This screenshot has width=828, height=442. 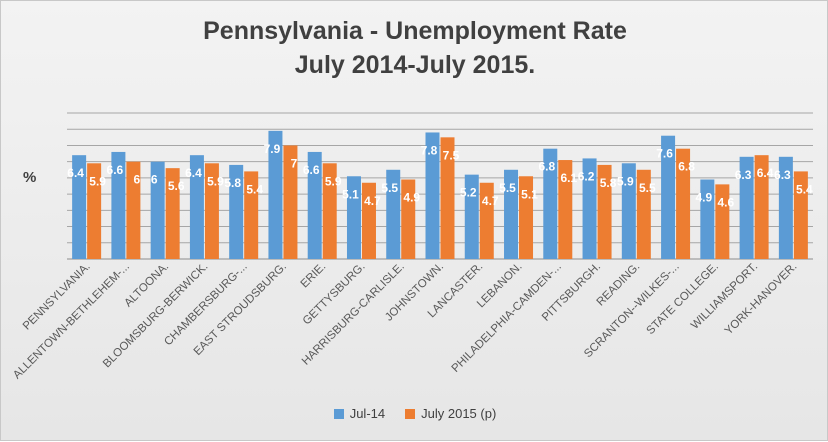 I want to click on data-label: 5.2, so click(x=468, y=193).